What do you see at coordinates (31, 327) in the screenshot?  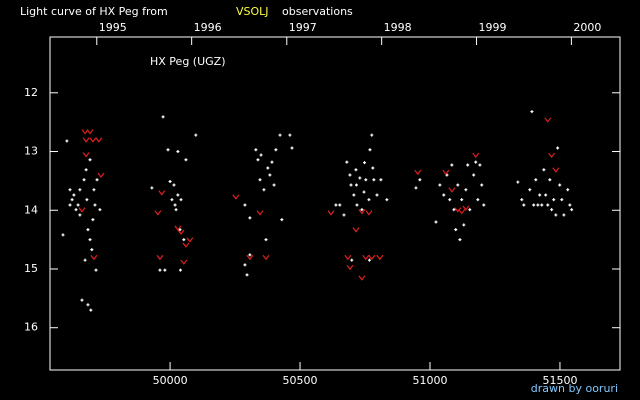 I see `y-tick-label: 16` at bounding box center [31, 327].